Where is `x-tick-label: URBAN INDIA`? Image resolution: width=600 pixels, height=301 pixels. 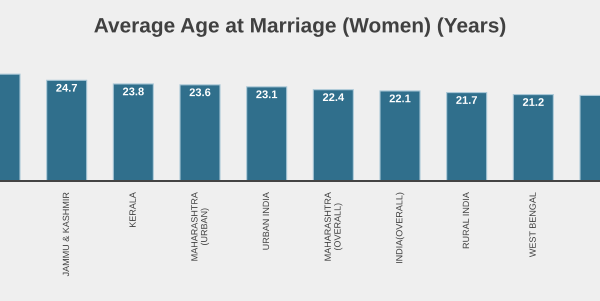
x-tick-label: URBAN INDIA is located at coordinates (266, 221).